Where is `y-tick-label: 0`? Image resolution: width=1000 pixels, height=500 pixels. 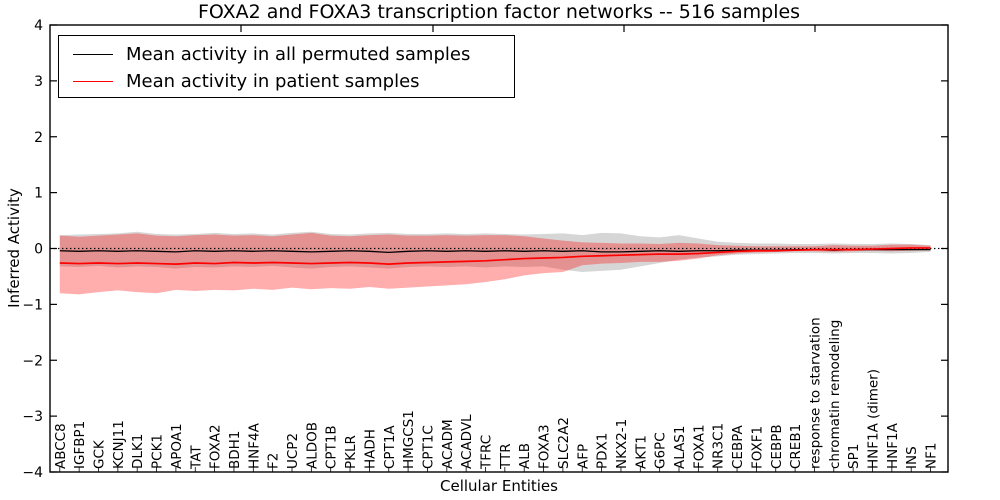 y-tick-label: 0 is located at coordinates (38, 250).